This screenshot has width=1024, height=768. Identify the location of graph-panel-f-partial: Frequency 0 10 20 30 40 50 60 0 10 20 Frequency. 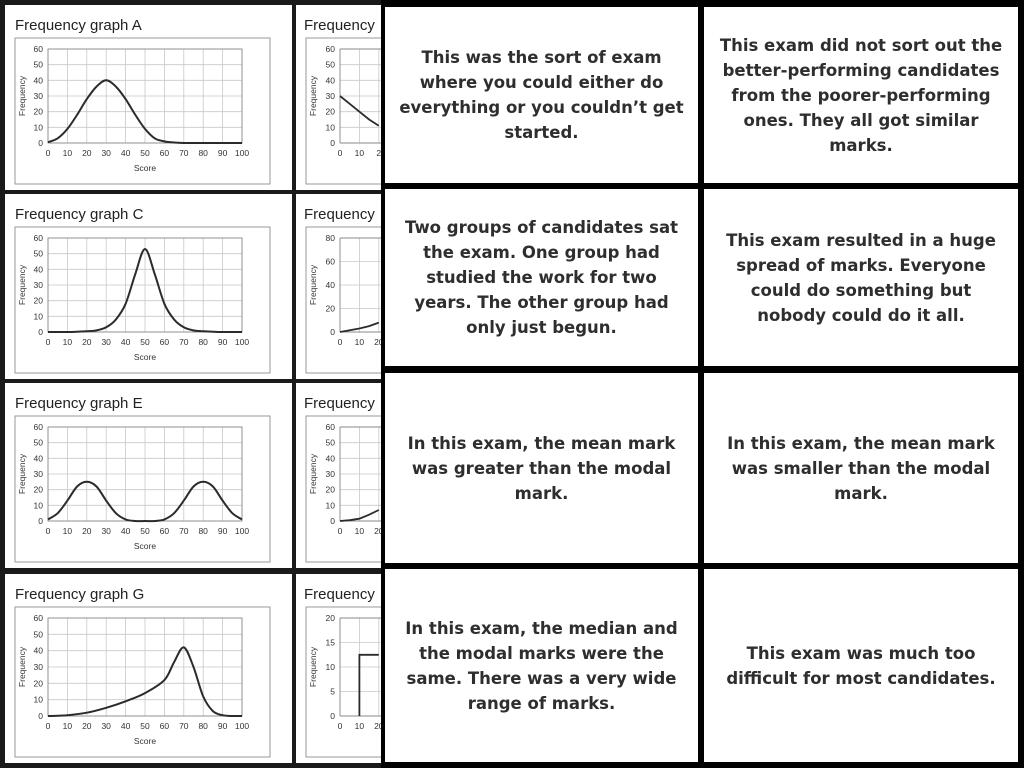
(341, 475).